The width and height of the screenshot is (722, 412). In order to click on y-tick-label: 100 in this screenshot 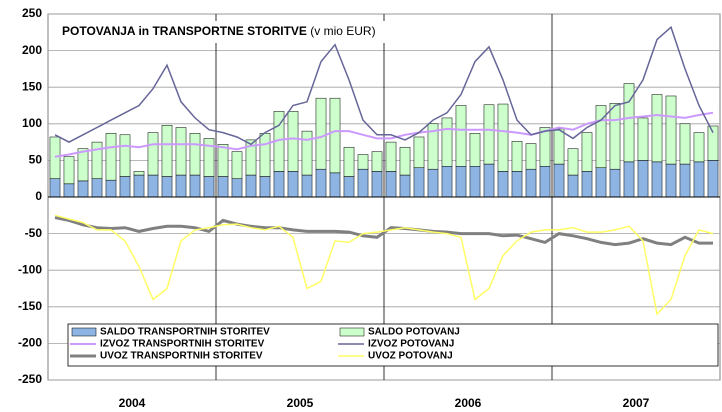, I will do `click(32, 123)`.